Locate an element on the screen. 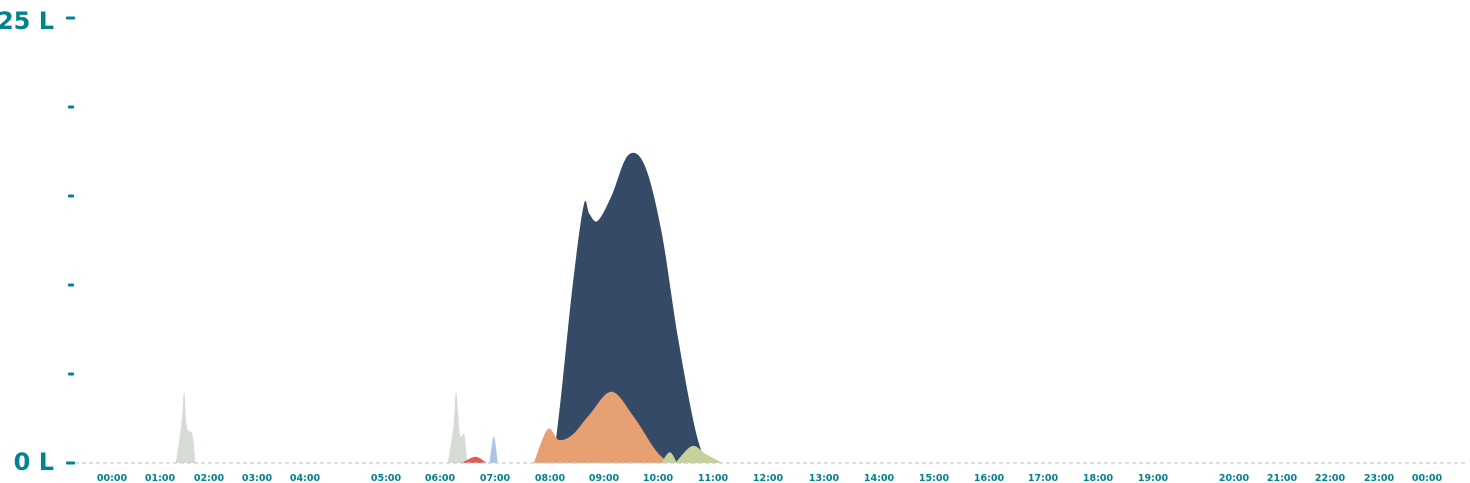 Image resolution: width=1470 pixels, height=483 pixels. x-tick-label: 21:00 is located at coordinates (1282, 478).